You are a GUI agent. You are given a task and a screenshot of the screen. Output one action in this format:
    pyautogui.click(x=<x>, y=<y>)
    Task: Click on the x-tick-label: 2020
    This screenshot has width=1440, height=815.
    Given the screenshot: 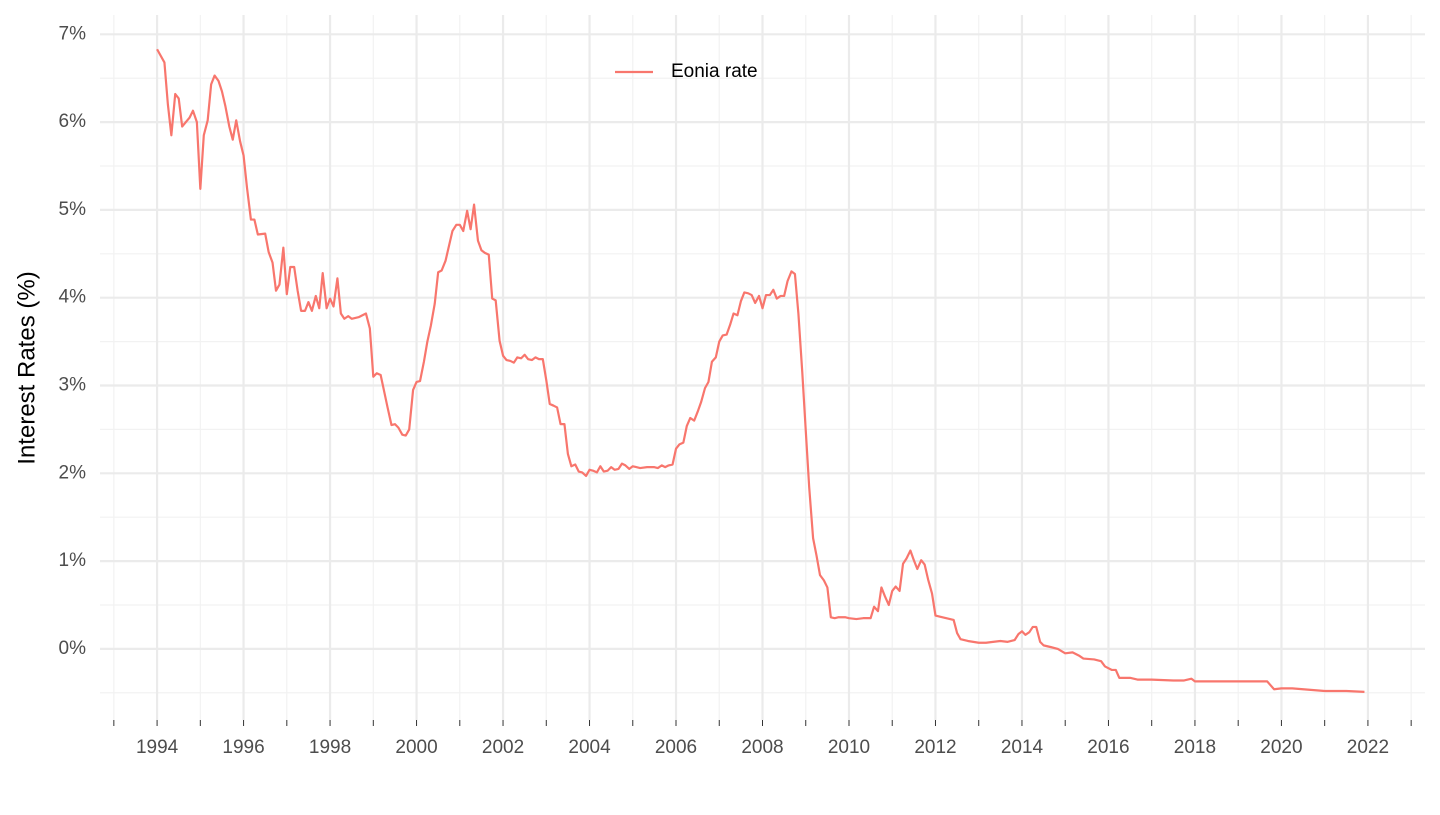 What is the action you would take?
    pyautogui.click(x=1281, y=747)
    